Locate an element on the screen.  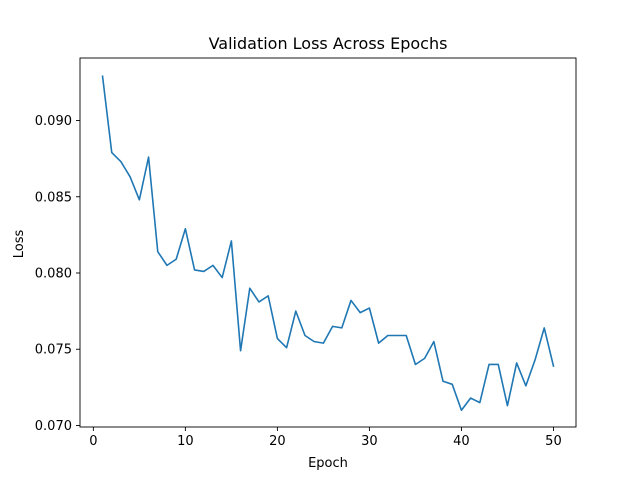
x-tick-label: 20 is located at coordinates (277, 441).